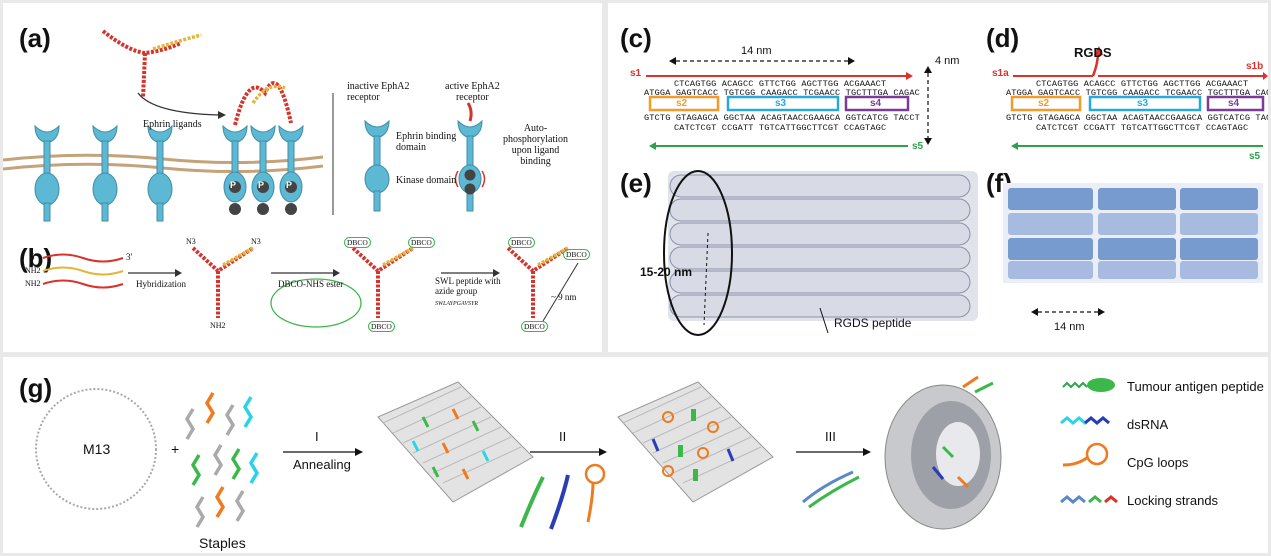  What do you see at coordinates (472, 92) in the screenshot?
I see `active-receptor-label: active EphA2 receptor` at bounding box center [472, 92].